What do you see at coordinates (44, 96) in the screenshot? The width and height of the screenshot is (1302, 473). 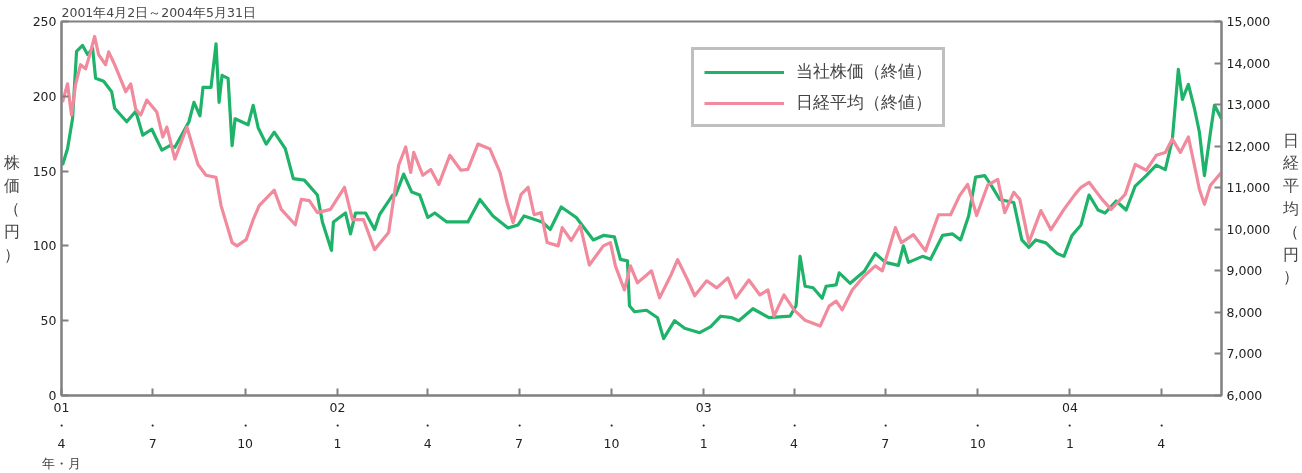 I see `y-tick-label: 200` at bounding box center [44, 96].